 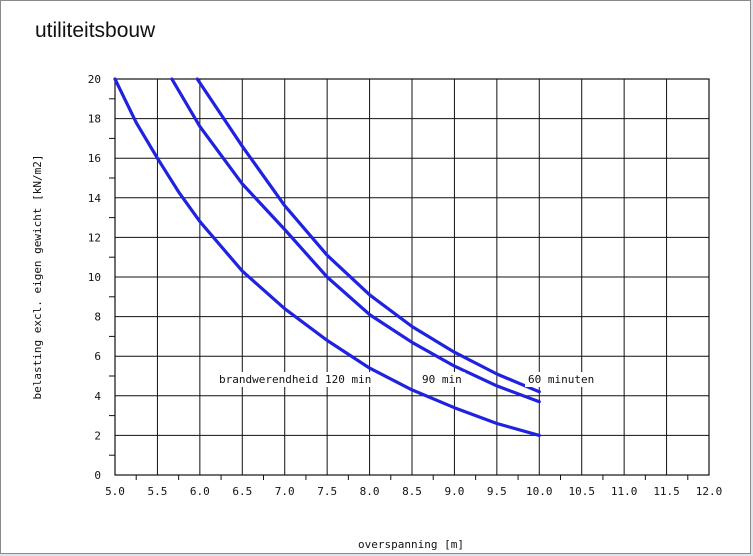 I want to click on x-tick-label: 5.5, so click(x=157, y=491).